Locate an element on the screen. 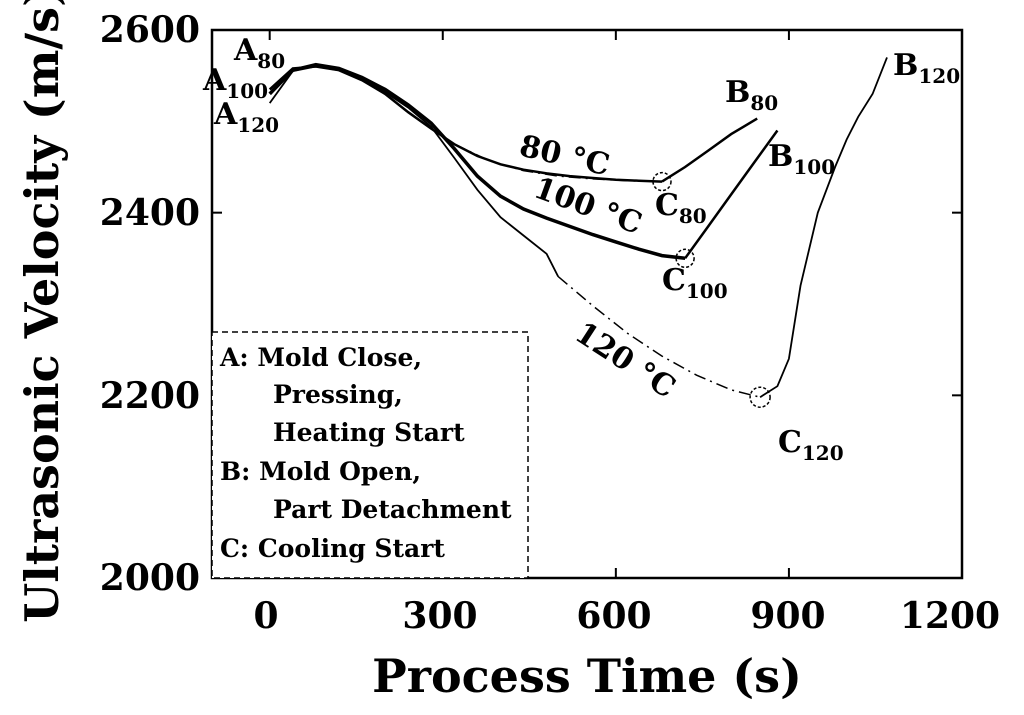 Image resolution: width=1024 pixels, height=715 pixels. annotation-c80: C80 is located at coordinates (681, 208).